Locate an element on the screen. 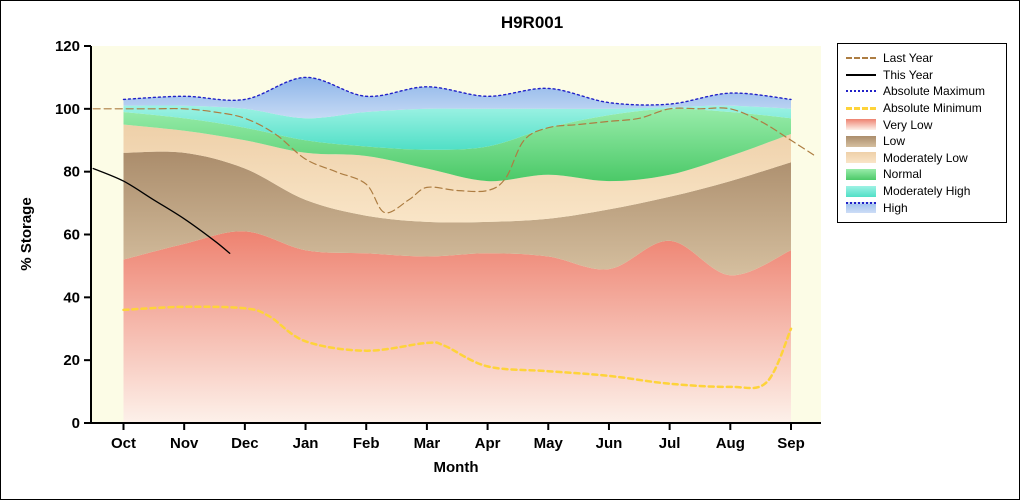 Image resolution: width=1020 pixels, height=500 pixels. svg-text: May is located at coordinates (549, 443).